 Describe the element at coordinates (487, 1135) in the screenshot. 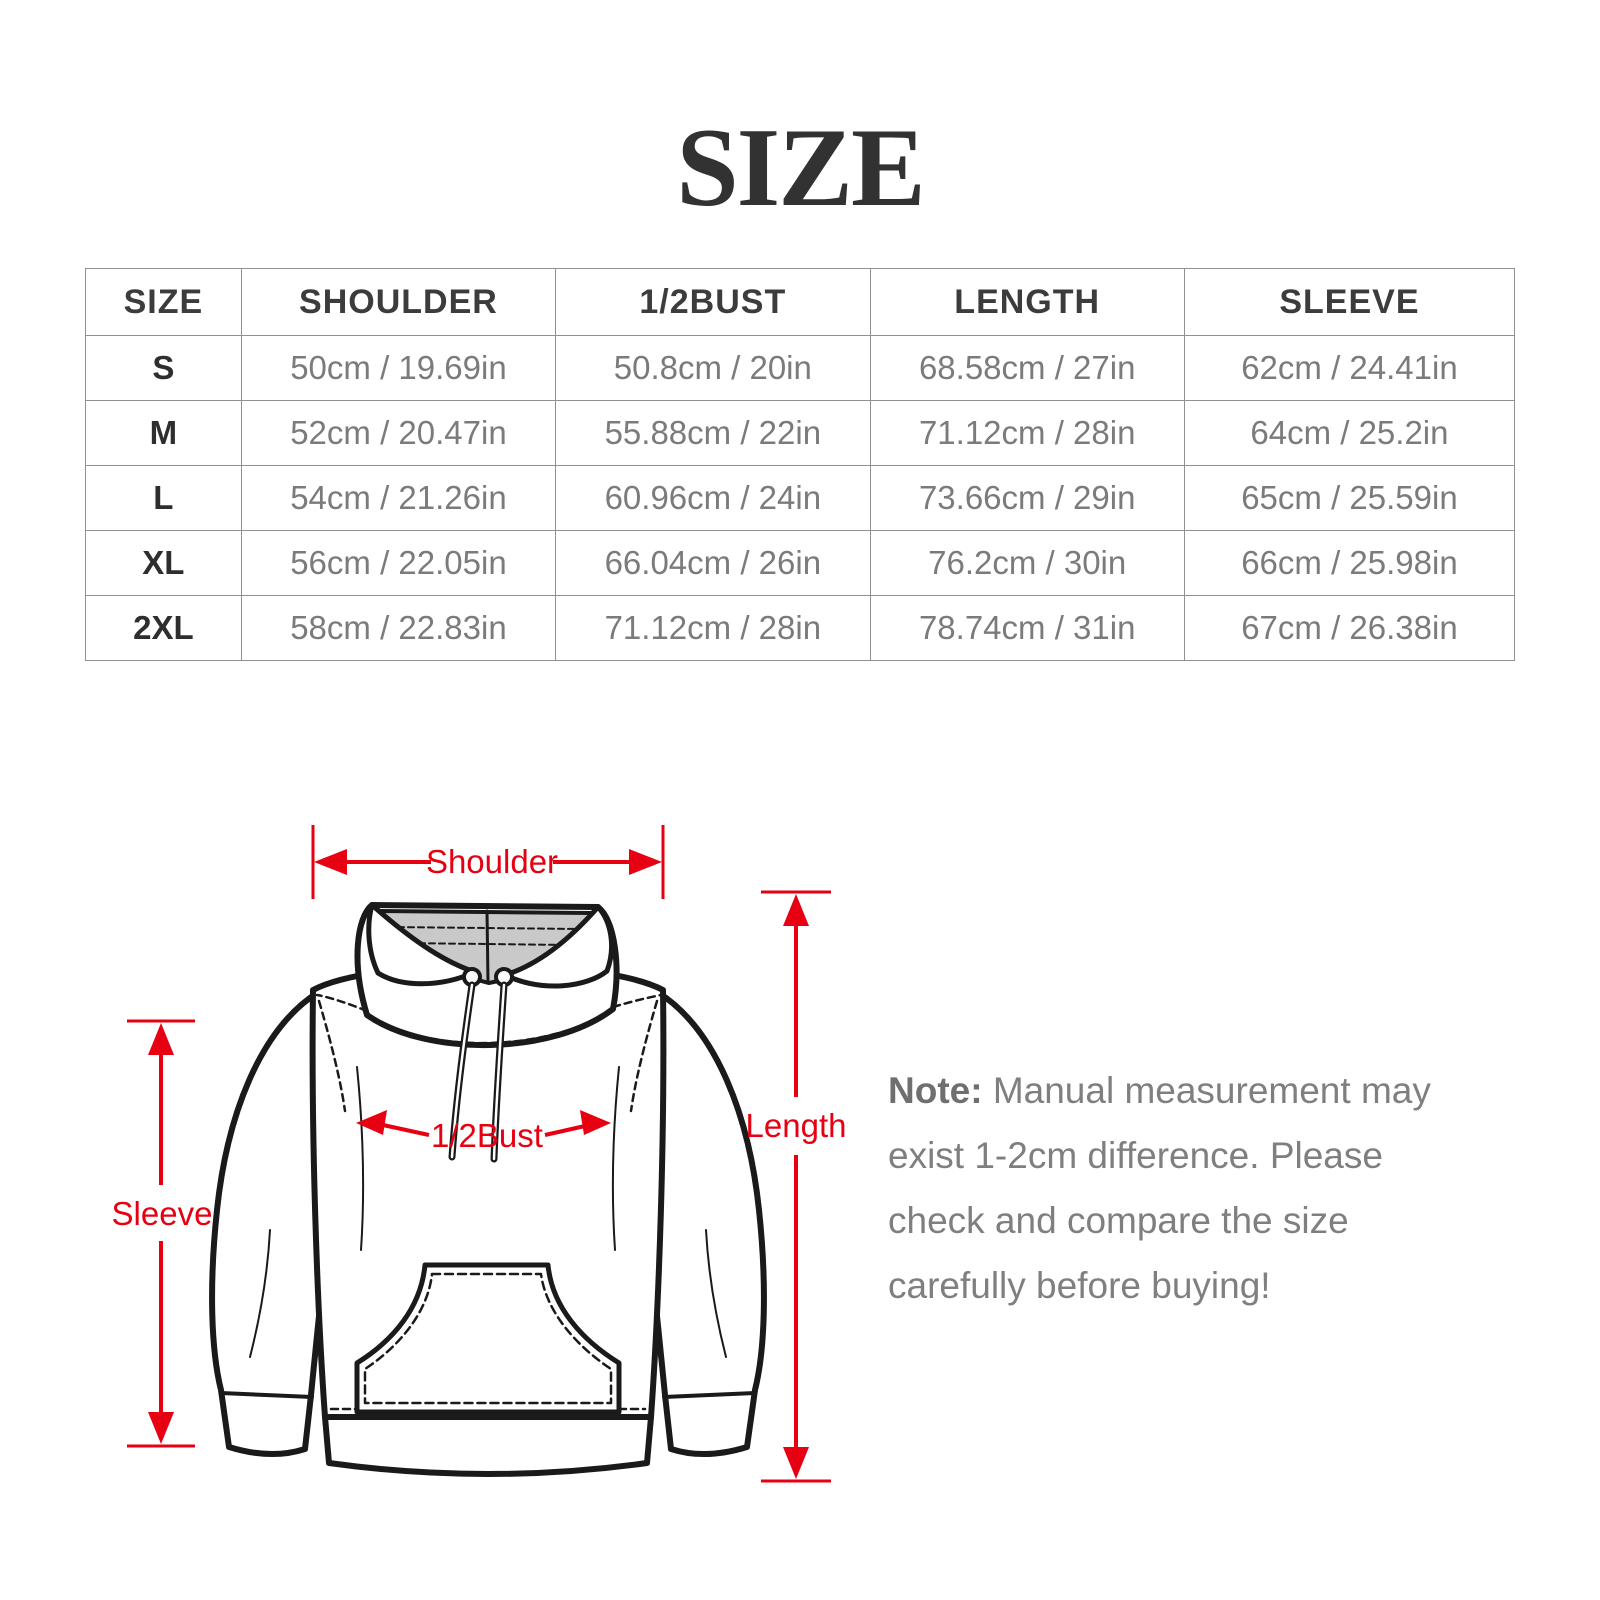

I see `halfbust-dimension-label: 1/2Bust` at that location.